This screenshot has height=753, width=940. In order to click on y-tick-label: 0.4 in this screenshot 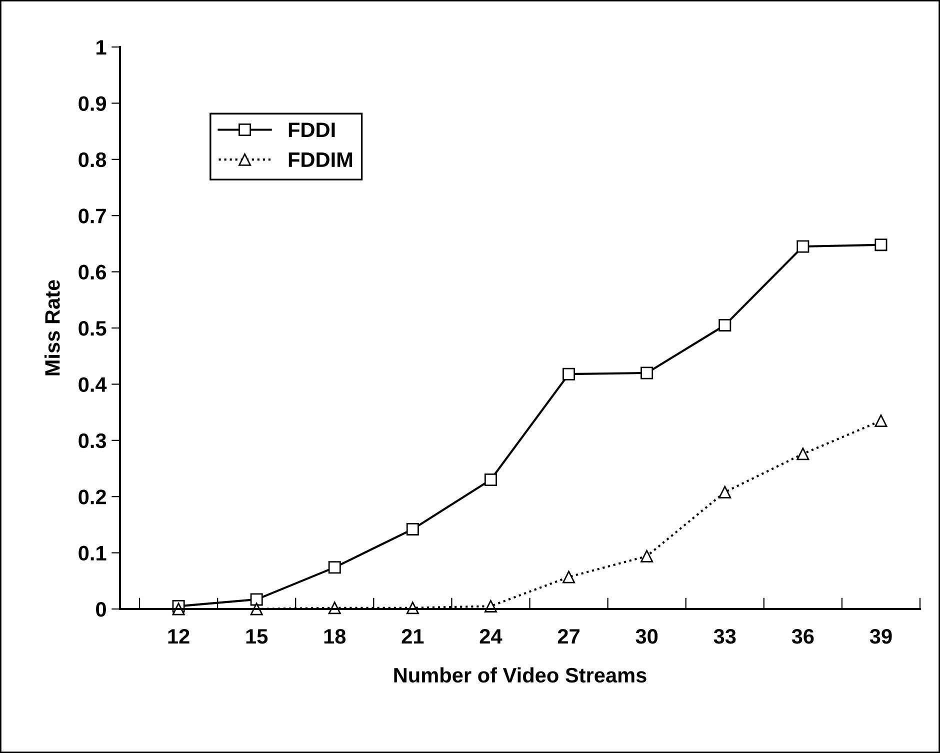, I will do `click(92, 384)`.